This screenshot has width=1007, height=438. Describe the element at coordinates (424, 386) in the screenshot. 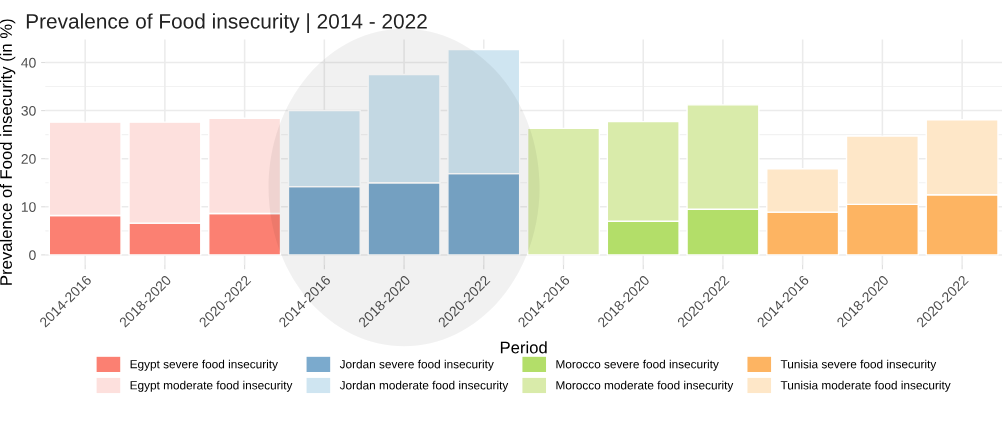

I see `legend-label: Jordan moderate food insecurity` at that location.